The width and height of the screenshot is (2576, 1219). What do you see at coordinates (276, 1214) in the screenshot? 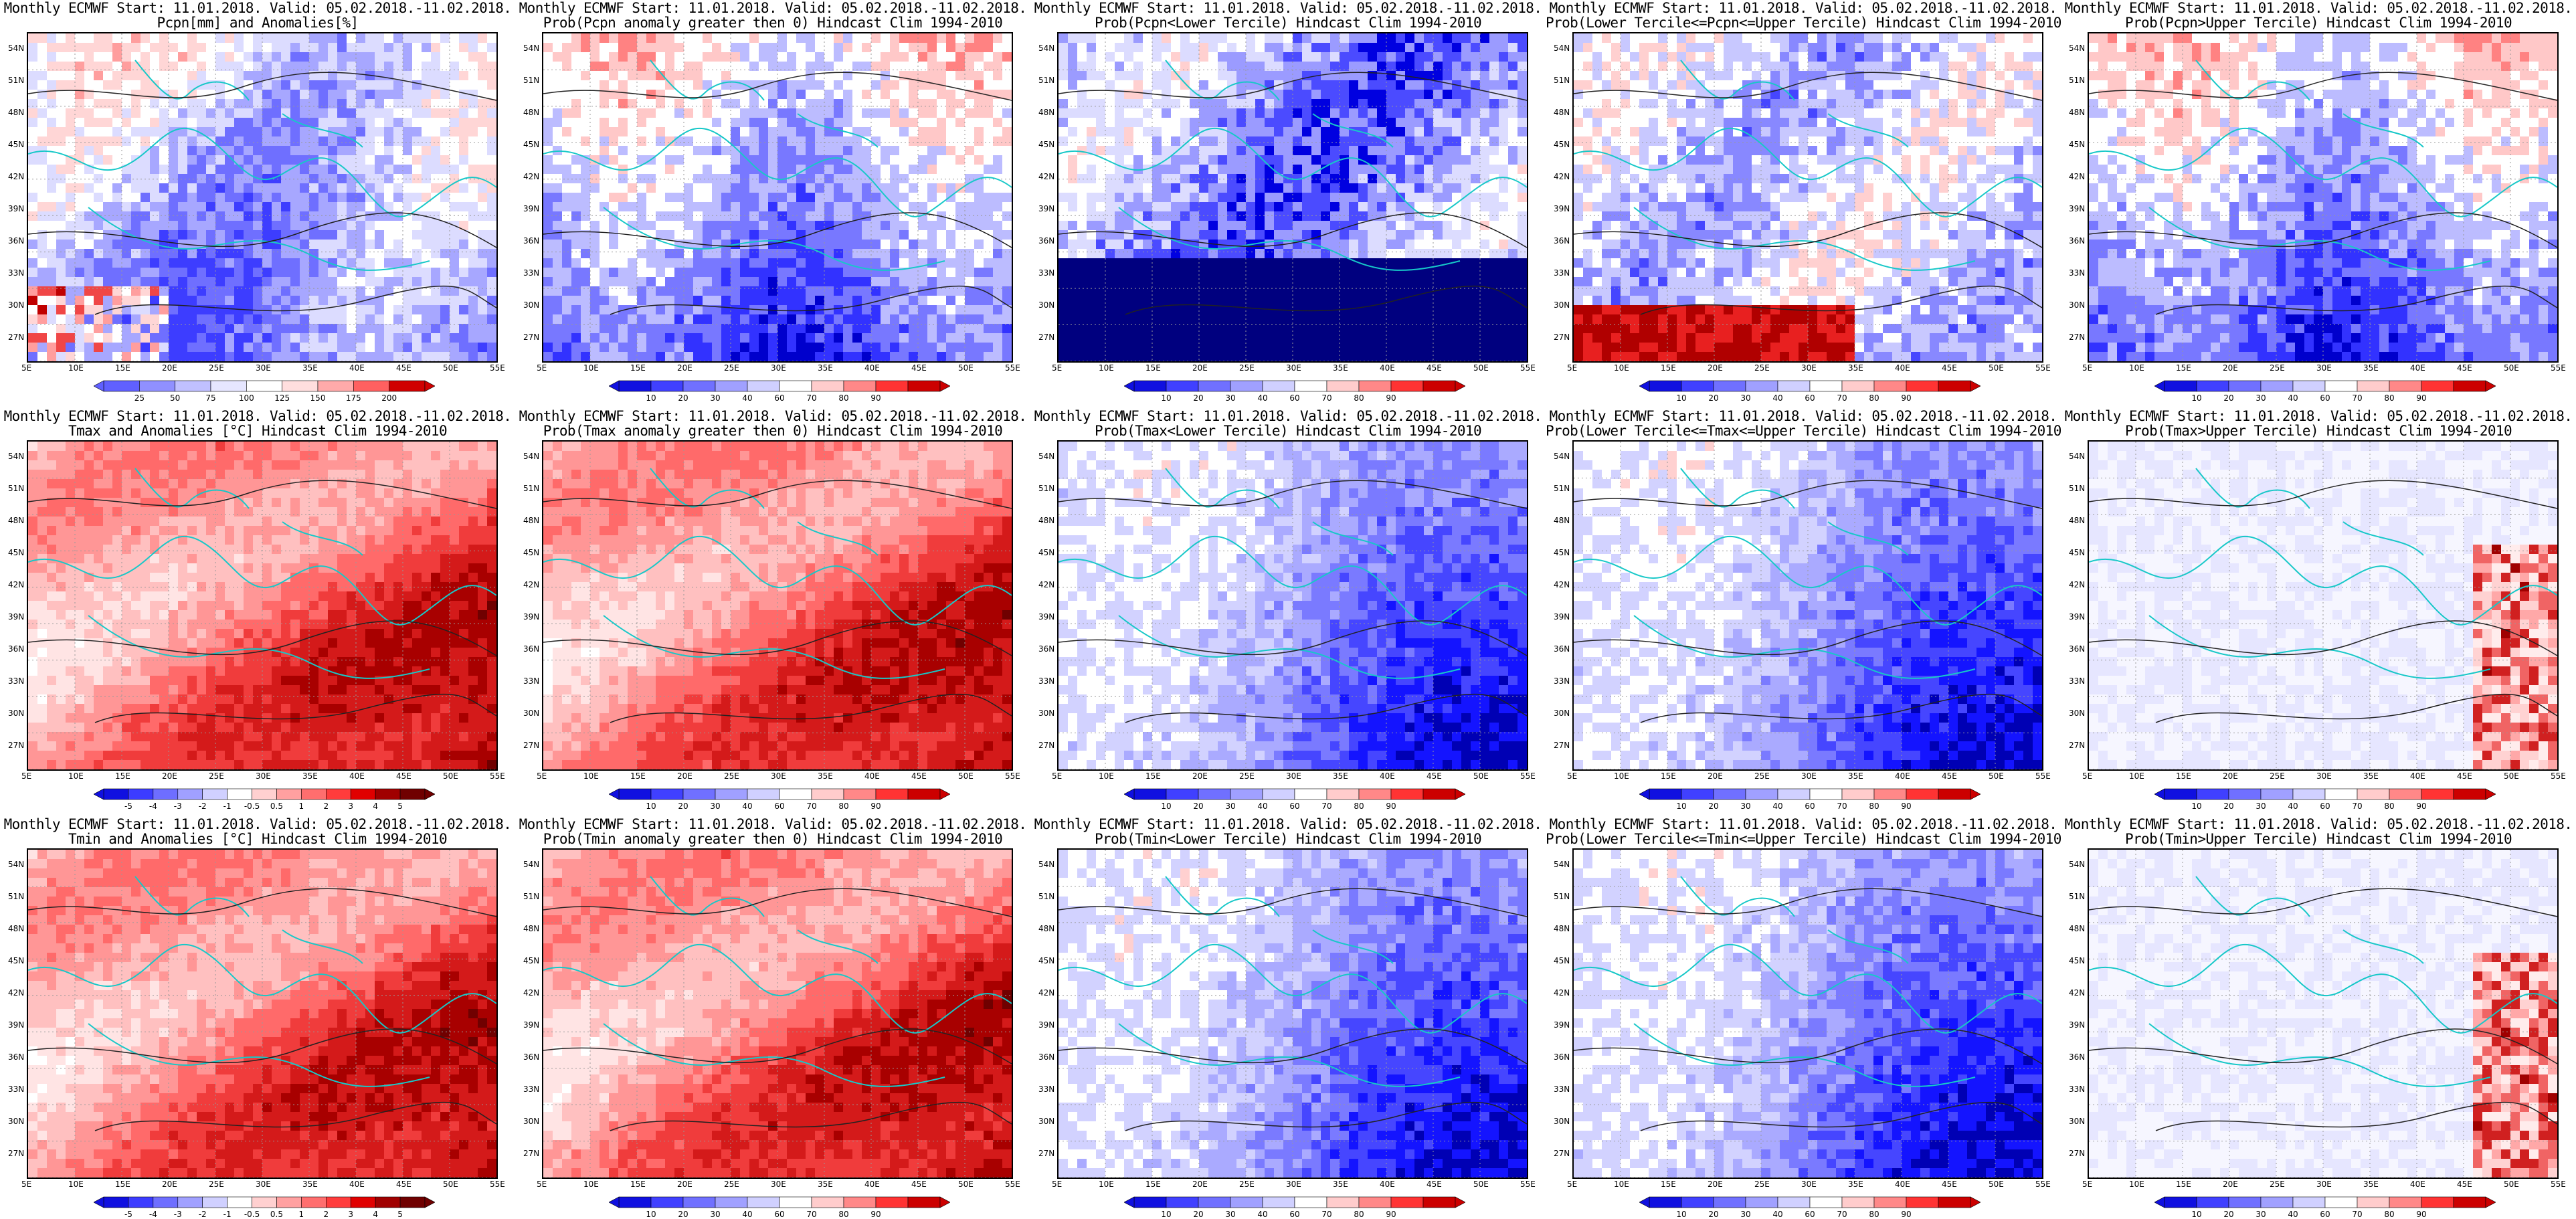
I see `colorbar-tick-label: 0.5` at bounding box center [276, 1214].